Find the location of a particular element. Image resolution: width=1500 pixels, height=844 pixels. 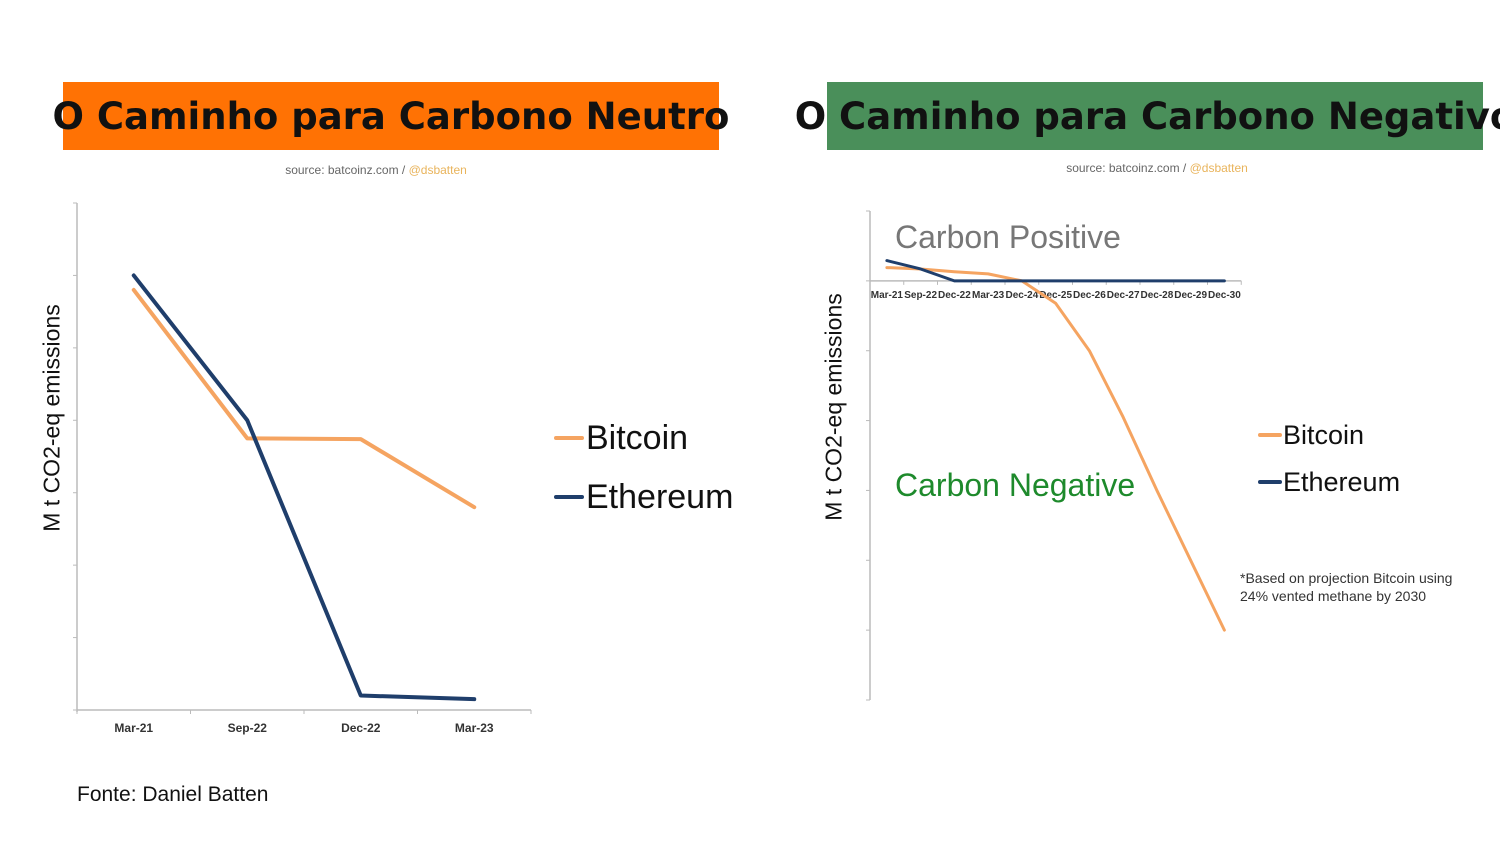

right-x-label-dec-24: Dec-24 is located at coordinates (1021, 295).